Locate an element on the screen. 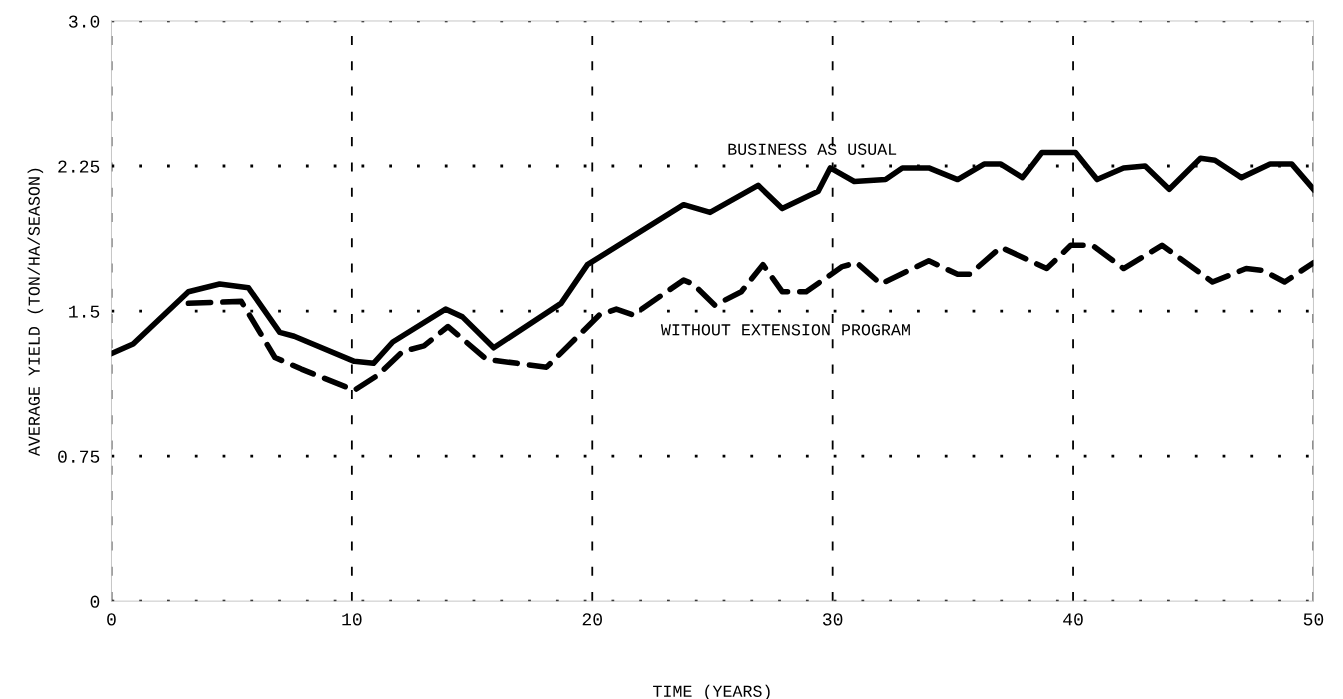 The height and width of the screenshot is (699, 1343). x-tick-label: 30 is located at coordinates (832, 619).